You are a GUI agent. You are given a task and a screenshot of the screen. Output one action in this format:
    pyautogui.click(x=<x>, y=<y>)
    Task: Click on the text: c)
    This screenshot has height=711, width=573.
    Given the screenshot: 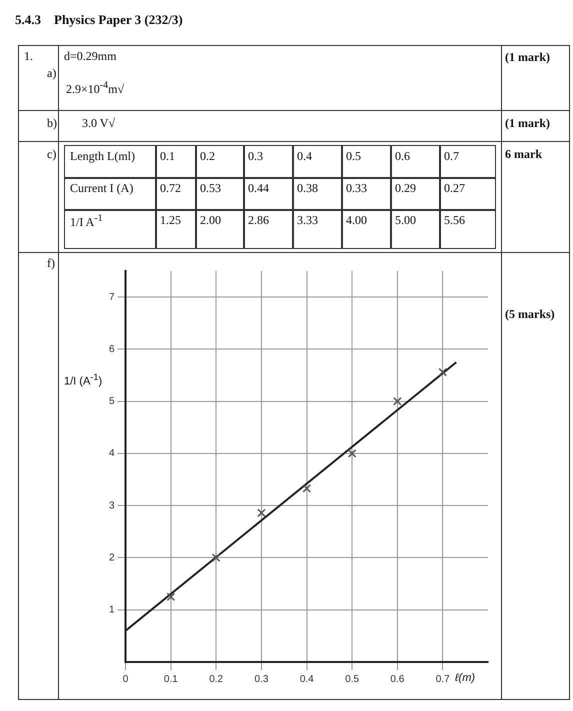 What is the action you would take?
    pyautogui.click(x=51, y=154)
    